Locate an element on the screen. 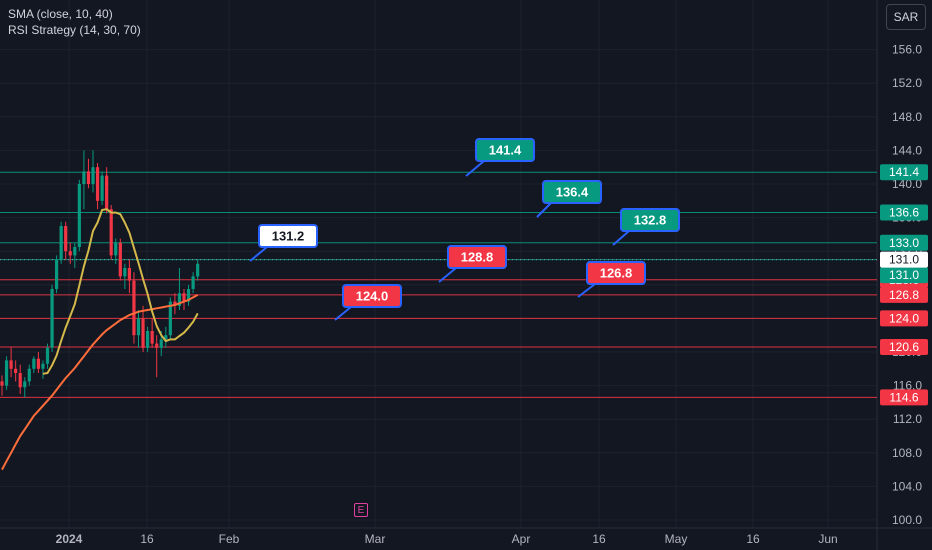 The height and width of the screenshot is (550, 932). y-tick-label: 108.0 is located at coordinates (907, 453).